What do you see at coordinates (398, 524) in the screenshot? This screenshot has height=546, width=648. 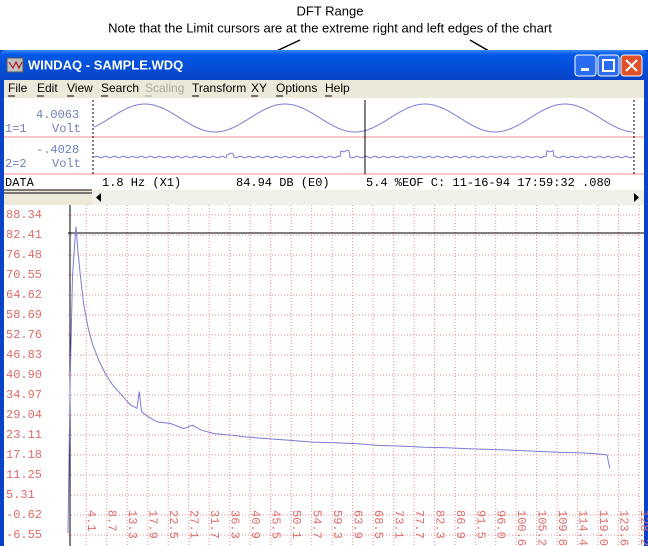 I see `x-tick-label: 73.1` at bounding box center [398, 524].